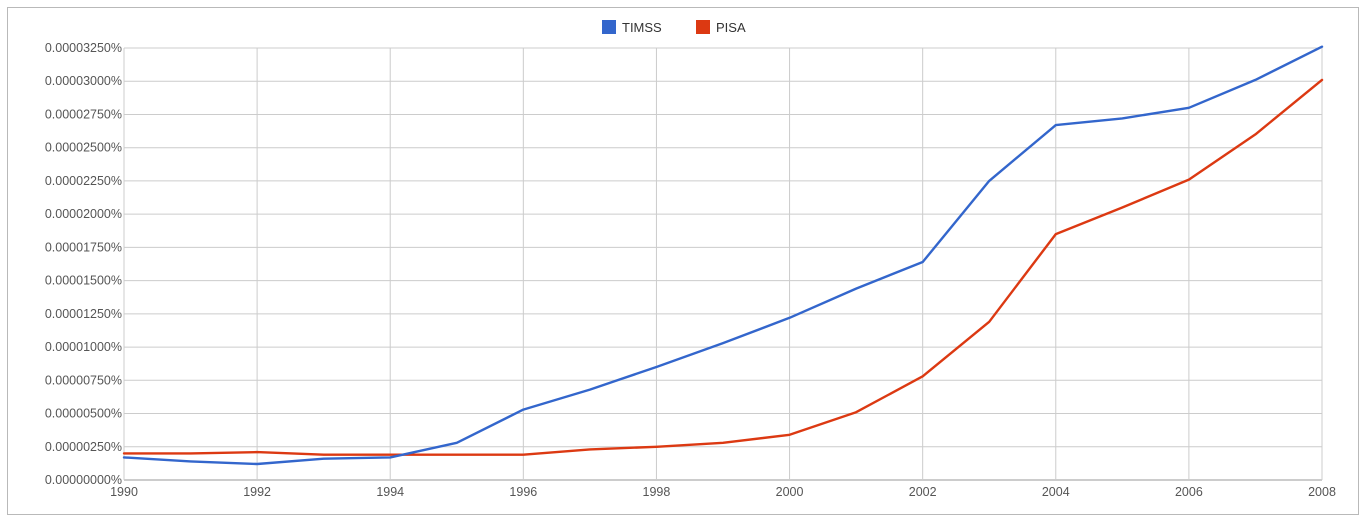 The width and height of the screenshot is (1367, 522). I want to click on y-tick-label: 0.00002000%, so click(83, 214).